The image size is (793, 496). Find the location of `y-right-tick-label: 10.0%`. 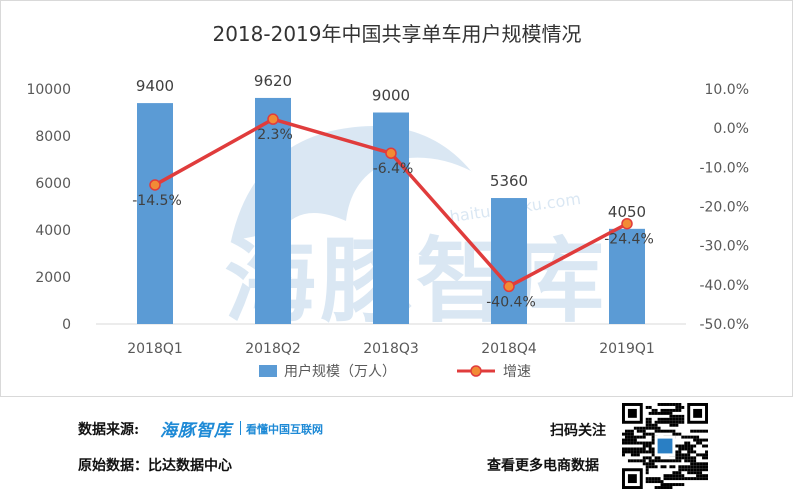

y-right-tick-label: 10.0% is located at coordinates (727, 90).